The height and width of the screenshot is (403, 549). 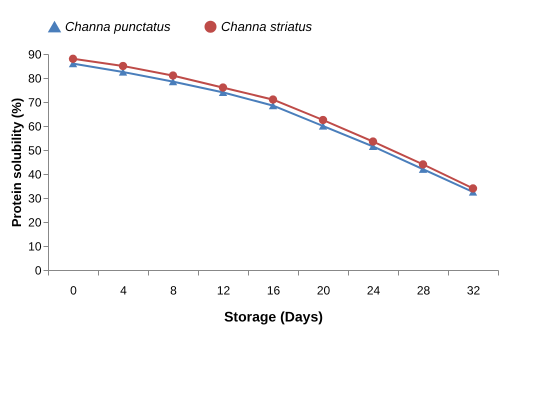 I want to click on y-tick-label: 40, so click(x=35, y=175).